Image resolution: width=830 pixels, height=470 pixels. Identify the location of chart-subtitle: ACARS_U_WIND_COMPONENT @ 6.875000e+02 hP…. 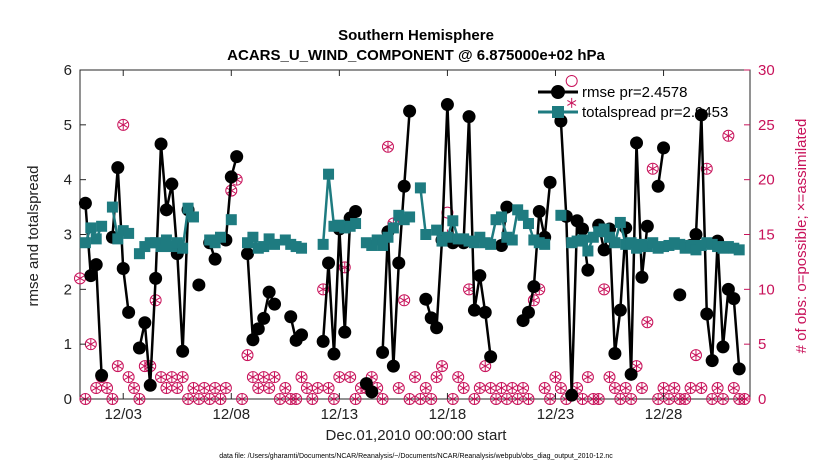
(416, 55).